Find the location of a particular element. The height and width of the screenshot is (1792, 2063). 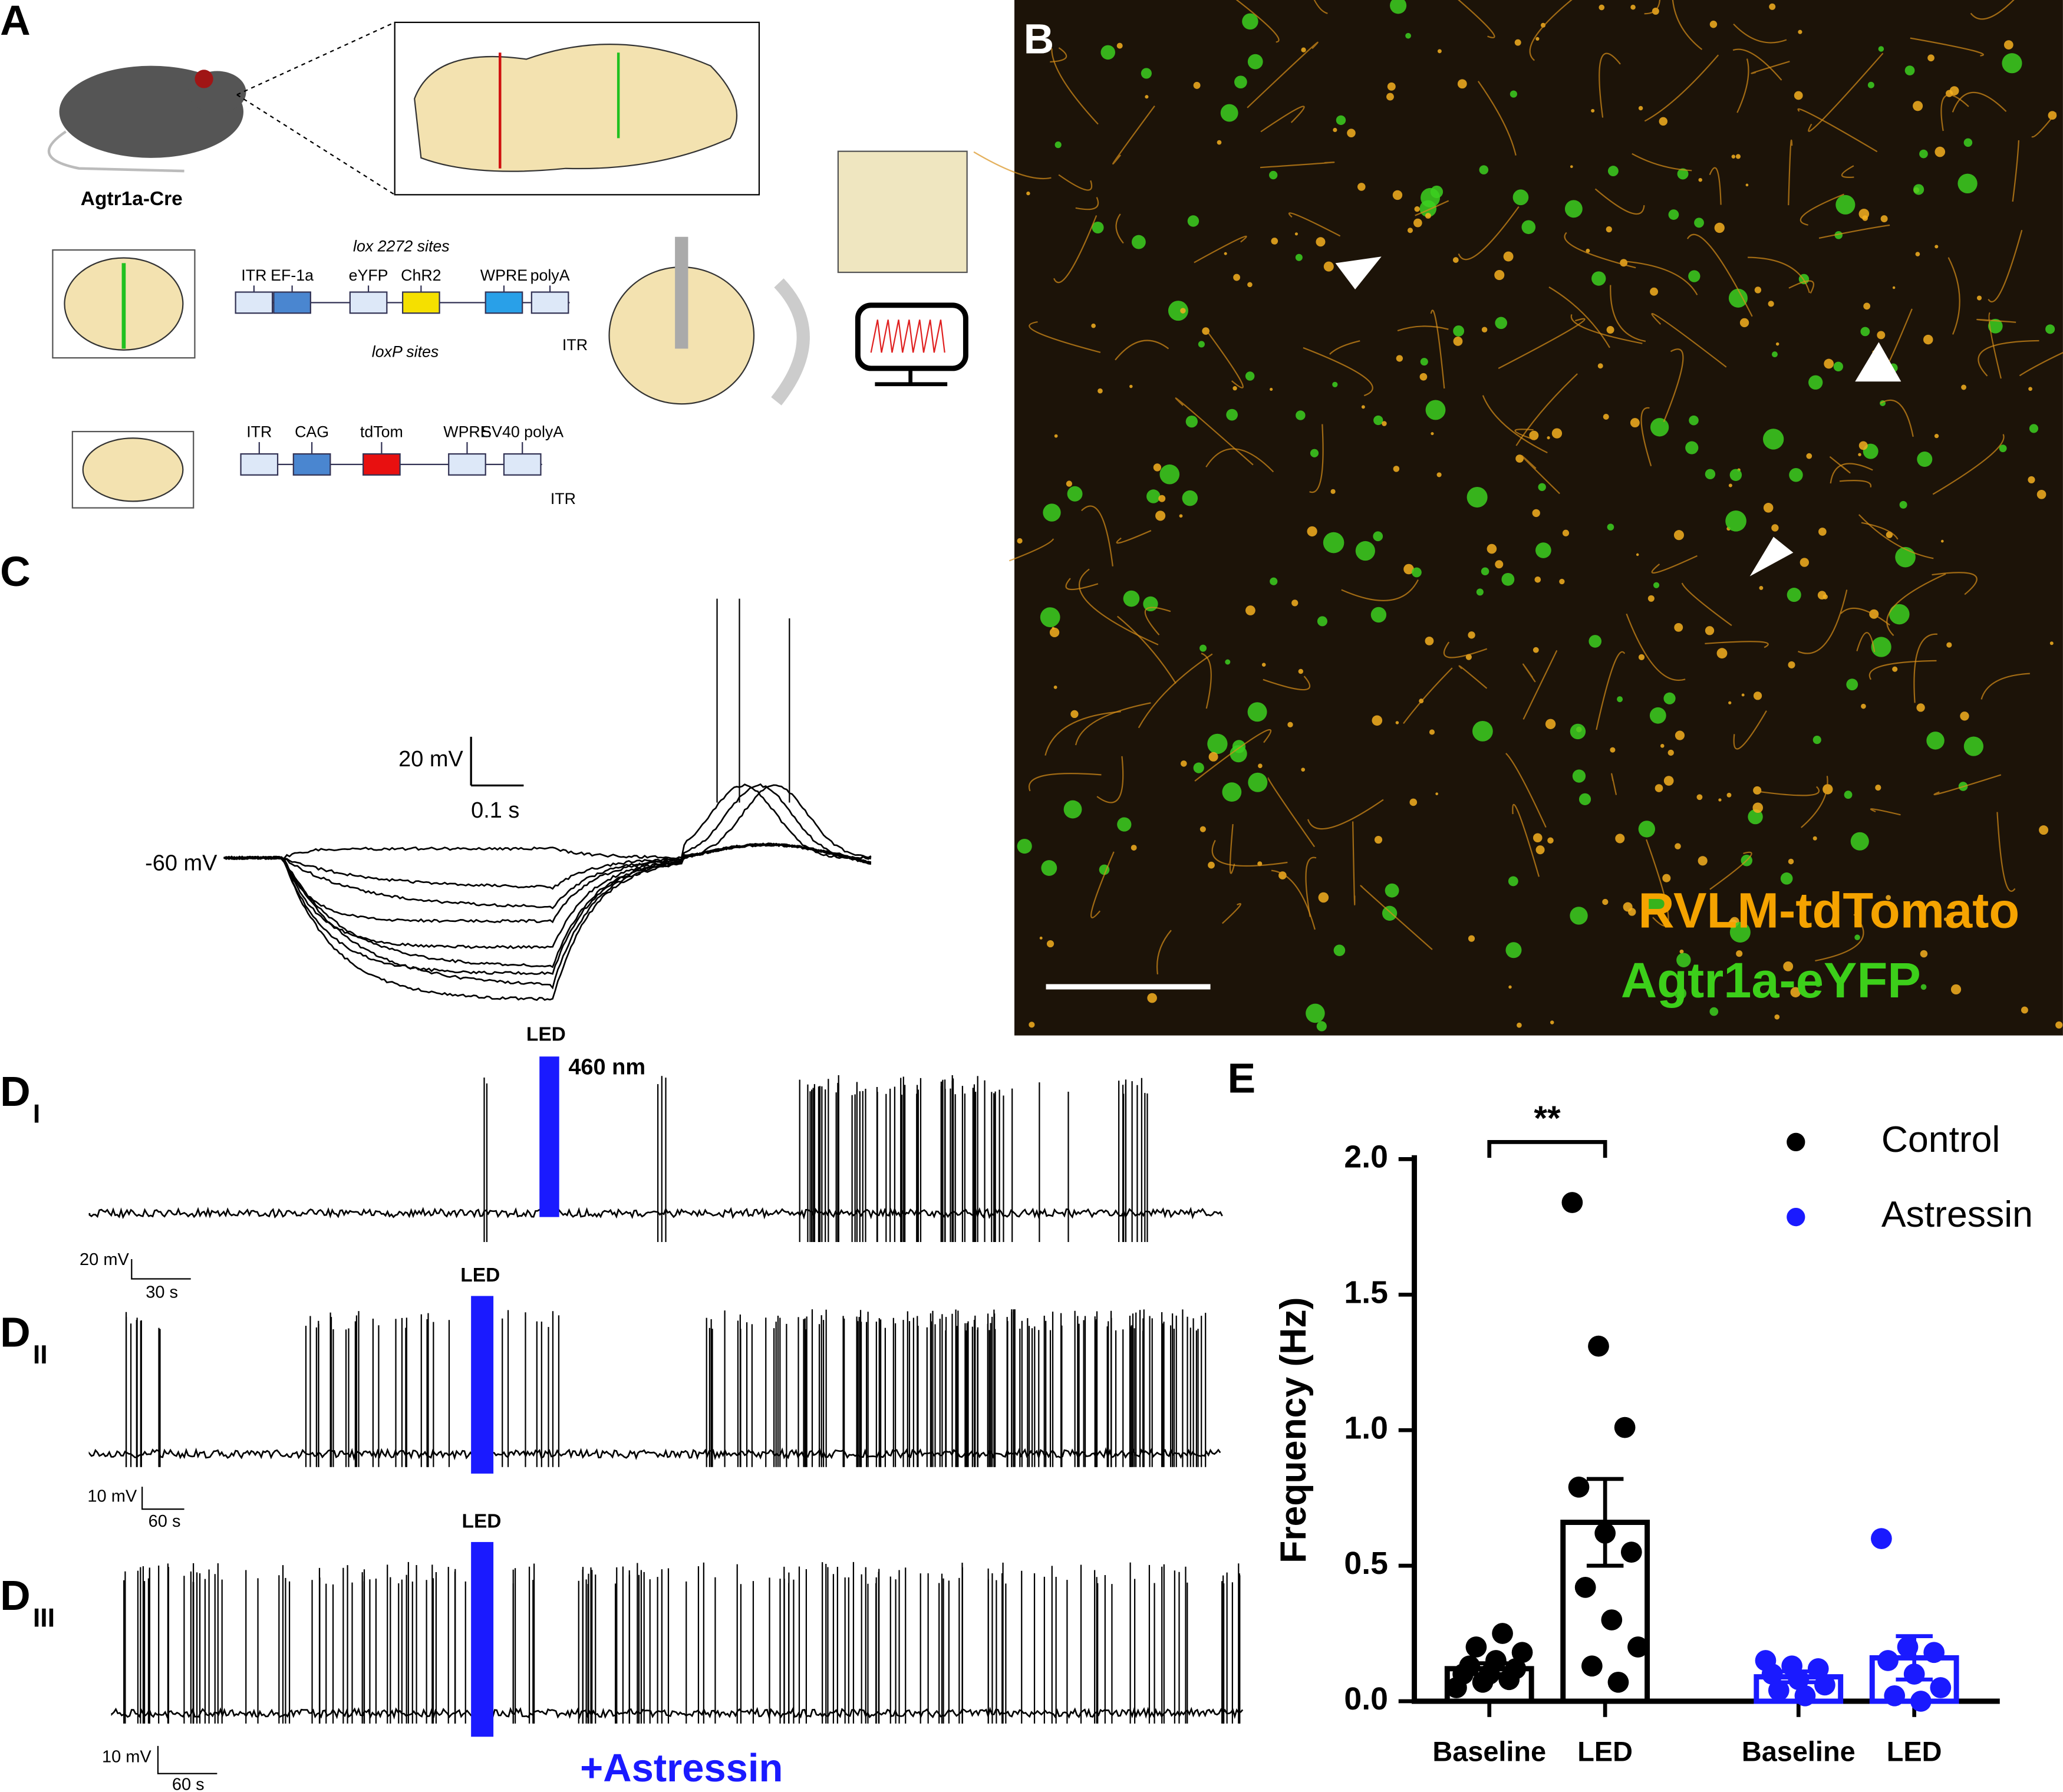

construct-label: tdTom is located at coordinates (381, 431).